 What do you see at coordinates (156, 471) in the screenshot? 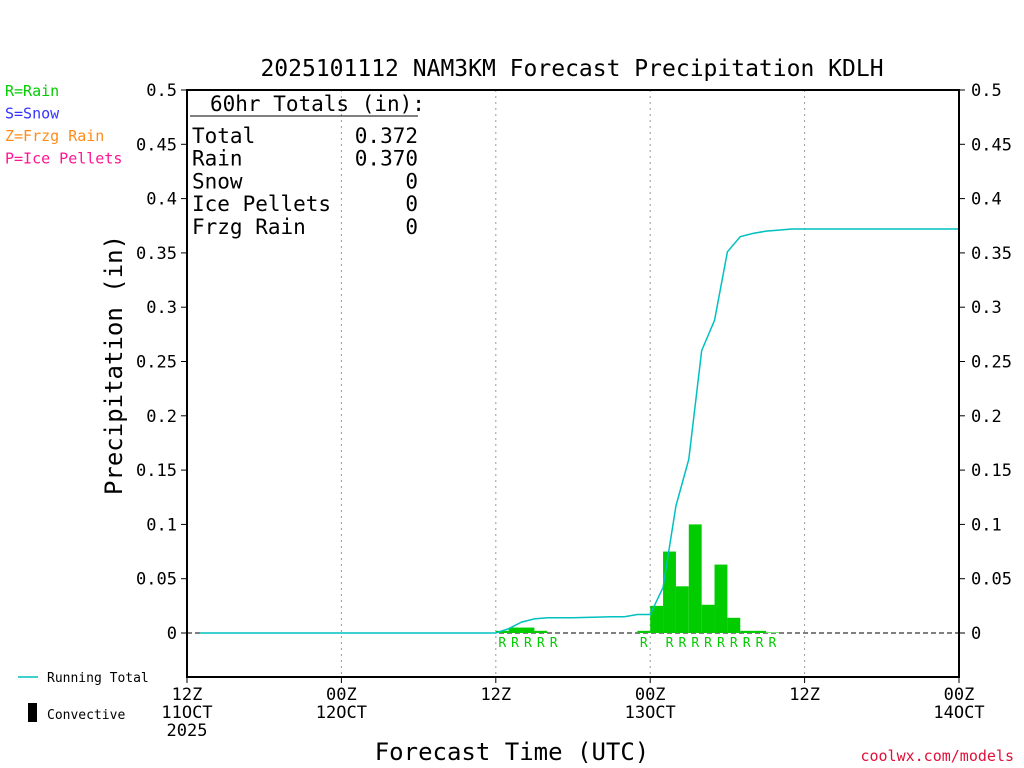
I see `y-tick-label-left: 0.15` at bounding box center [156, 471].